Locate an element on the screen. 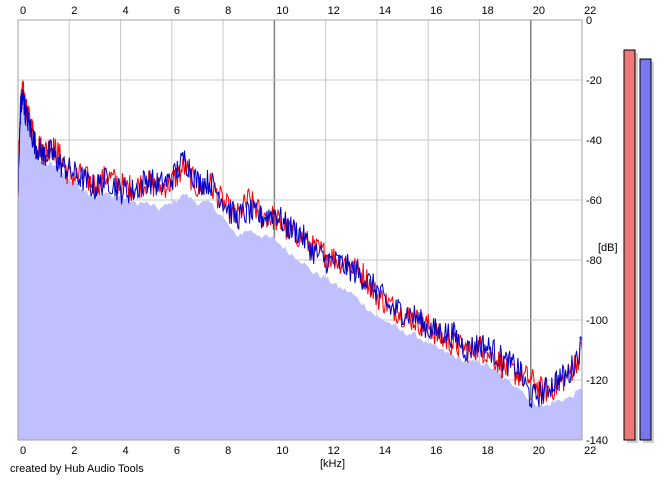 The image size is (664, 481). y-tick-label: -80 is located at coordinates (594, 261).